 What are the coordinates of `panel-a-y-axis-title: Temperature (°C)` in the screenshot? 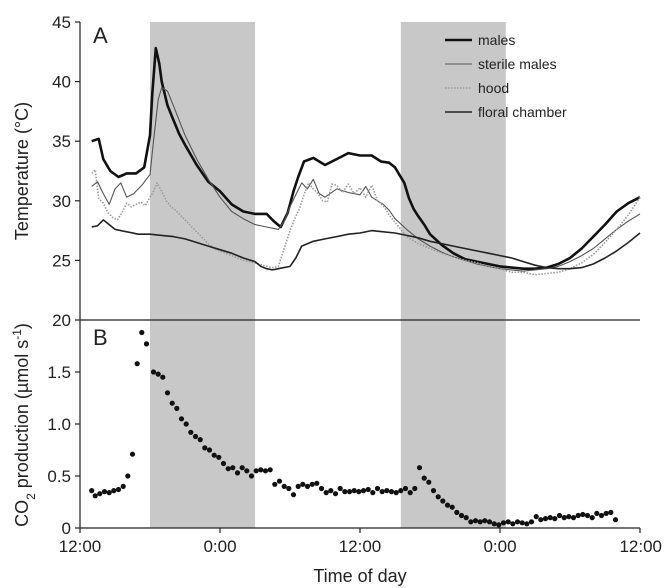 It's located at (22, 171).